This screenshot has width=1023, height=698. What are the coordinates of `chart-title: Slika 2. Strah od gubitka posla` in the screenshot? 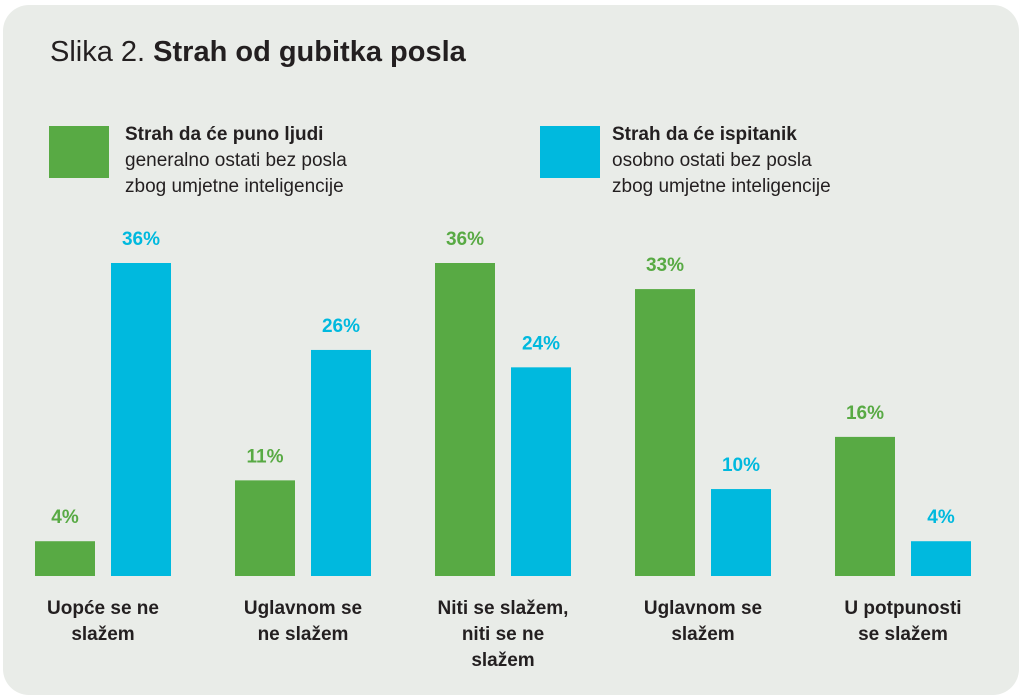 It's located at (258, 52).